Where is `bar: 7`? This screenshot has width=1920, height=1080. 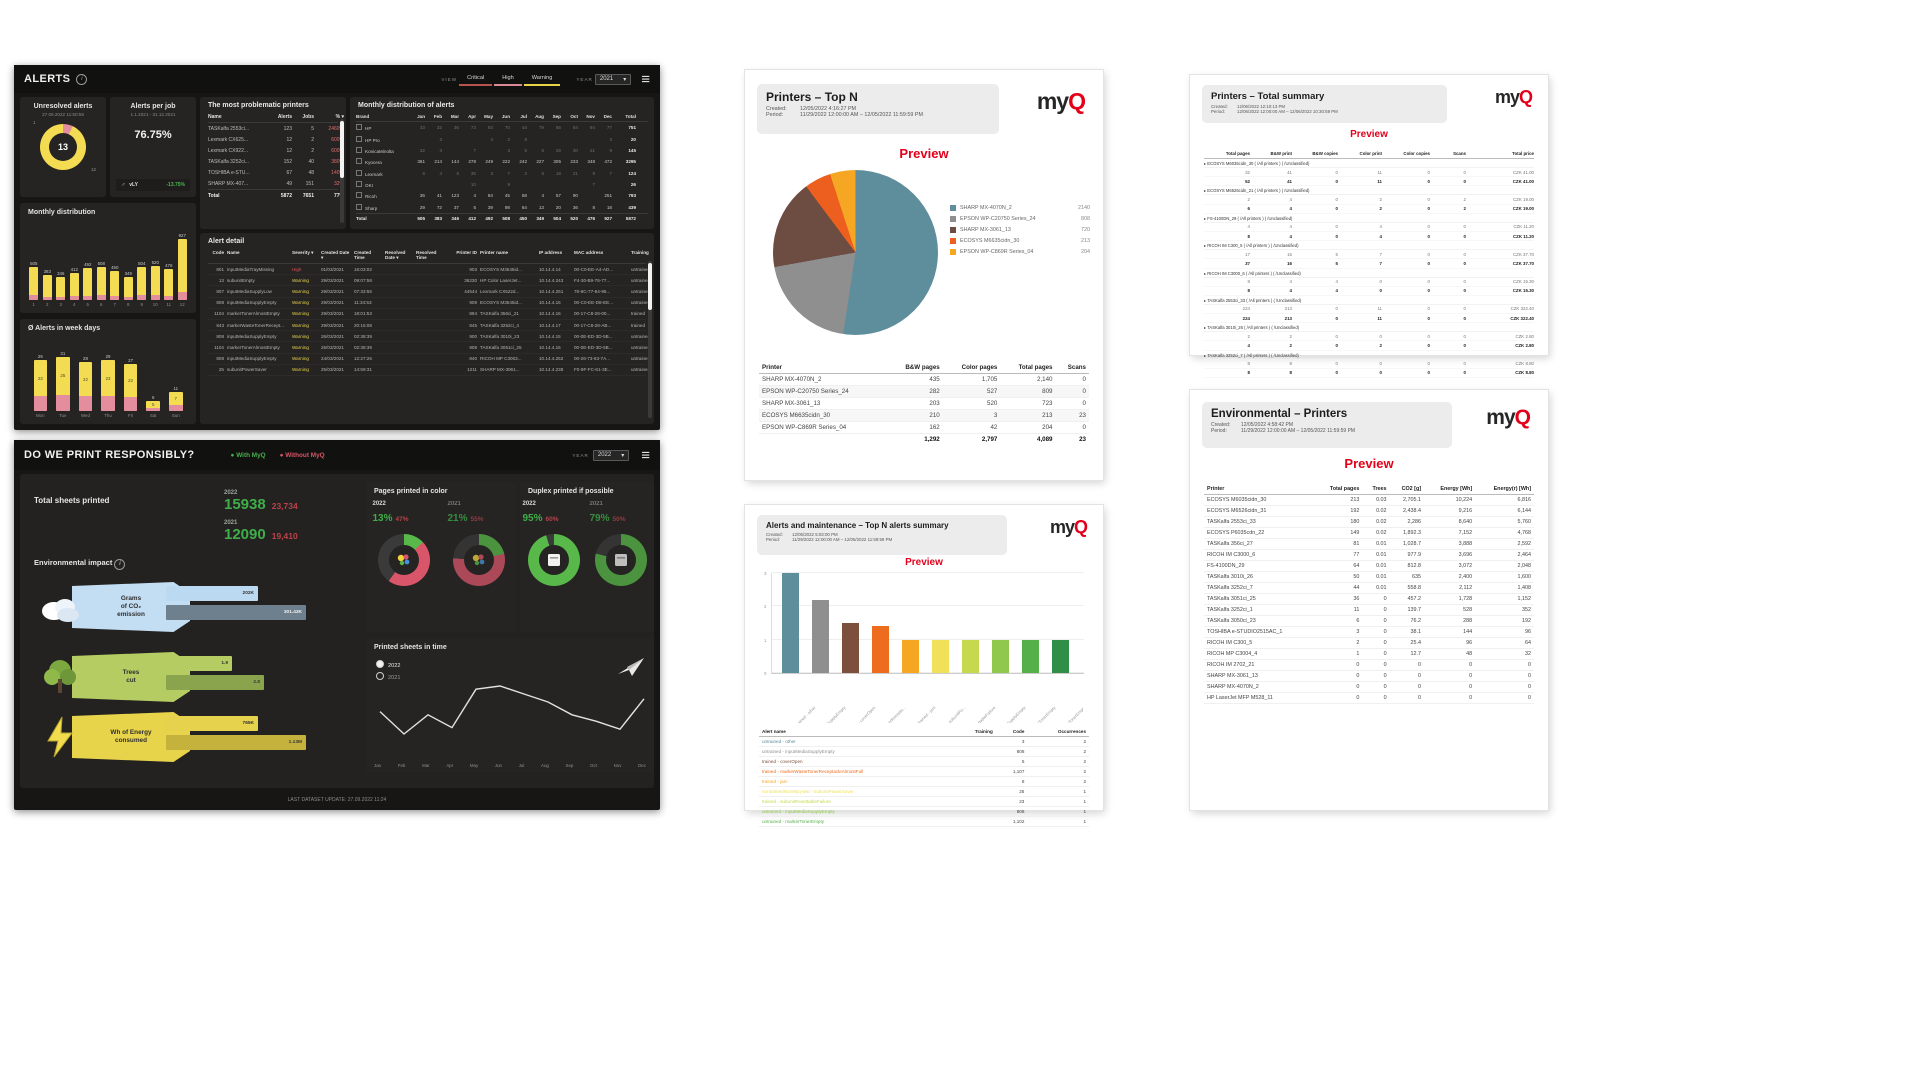
bar: 7 is located at coordinates (175, 401).